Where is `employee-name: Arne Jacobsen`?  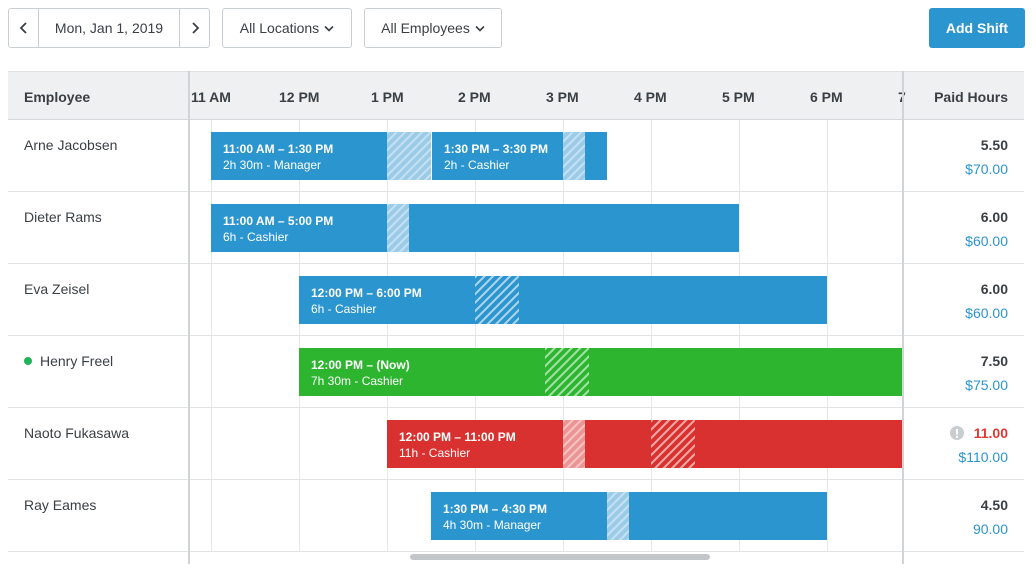 employee-name: Arne Jacobsen is located at coordinates (71, 145).